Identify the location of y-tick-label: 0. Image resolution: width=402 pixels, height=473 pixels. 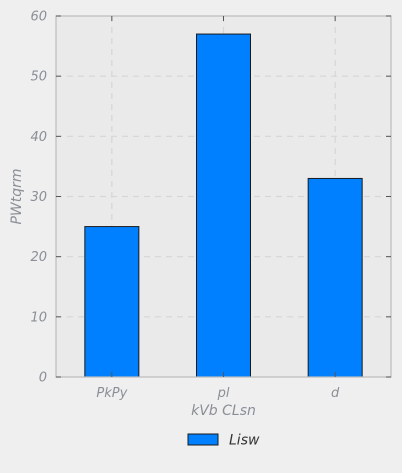
(43, 378).